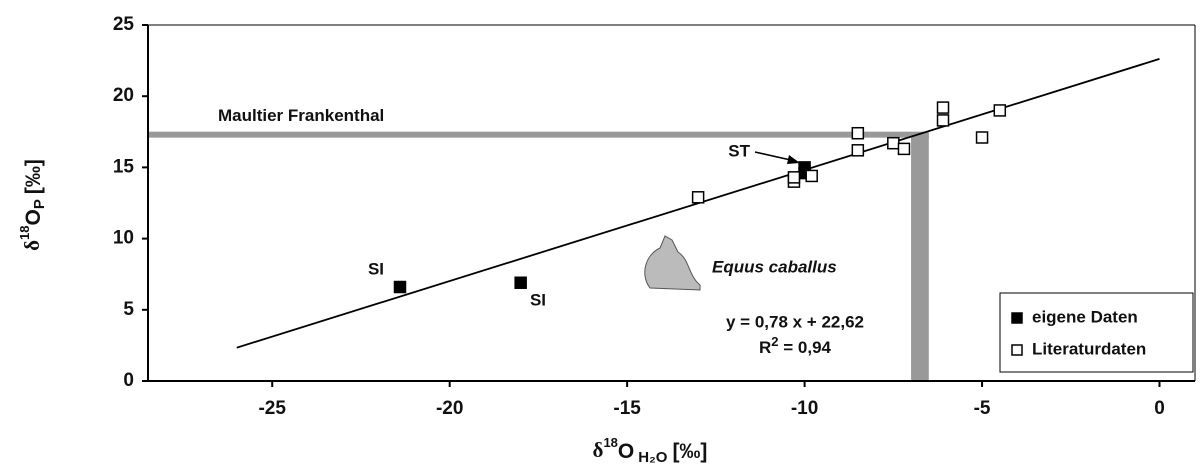 This screenshot has width=1203, height=471. What do you see at coordinates (32, 205) in the screenshot?
I see `y-axis-label: δ18OP[‰]` at bounding box center [32, 205].